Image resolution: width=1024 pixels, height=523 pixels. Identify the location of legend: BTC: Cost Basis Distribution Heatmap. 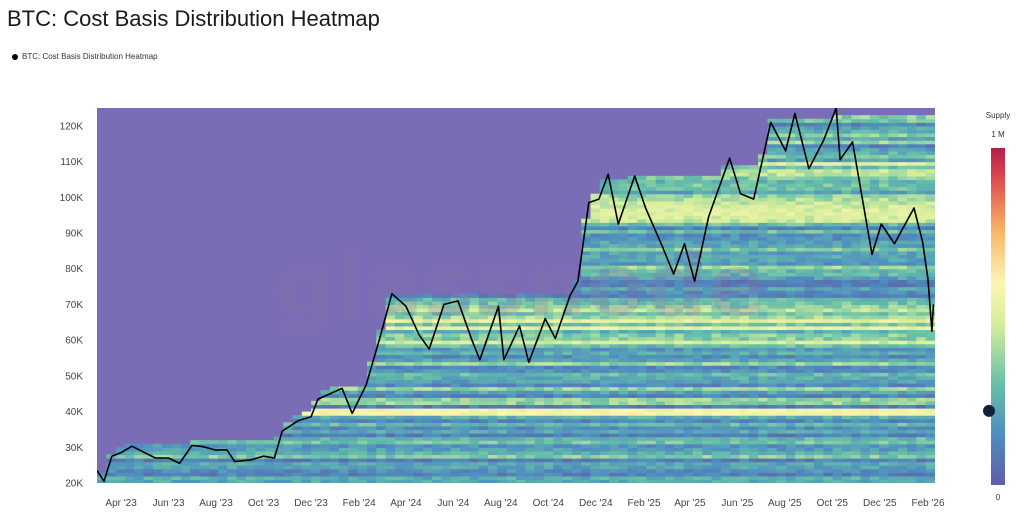
(85, 56).